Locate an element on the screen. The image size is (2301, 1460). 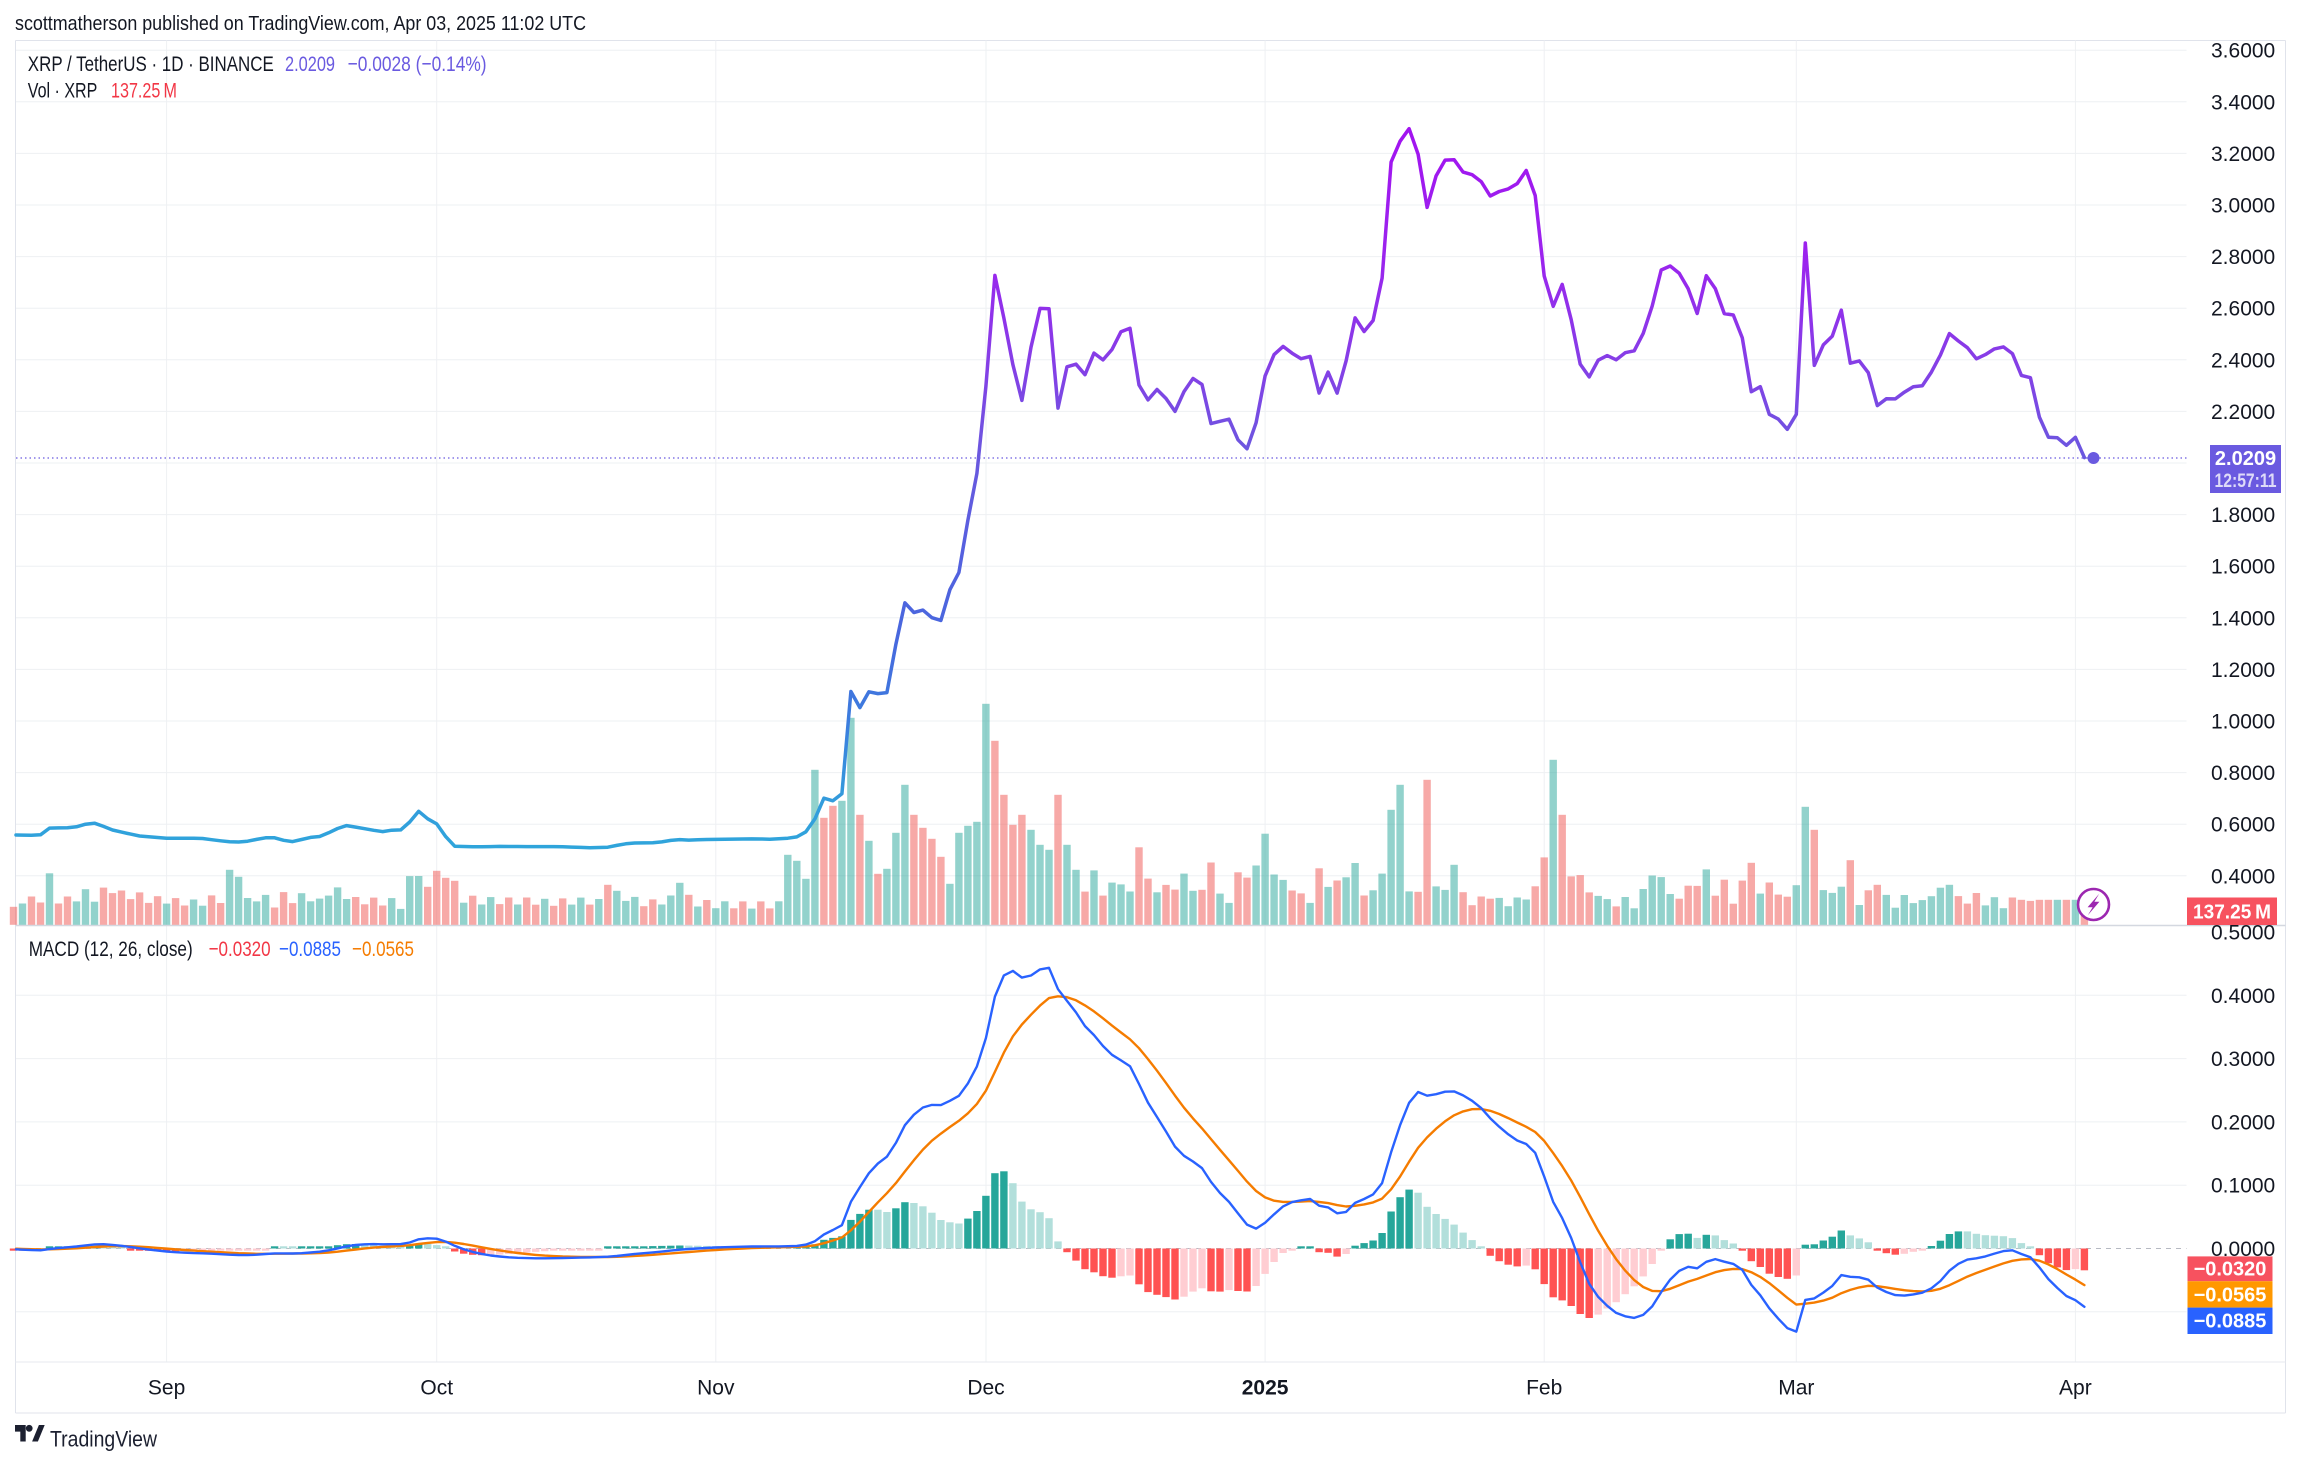
svg-text: Oct is located at coordinates (436, 1388).